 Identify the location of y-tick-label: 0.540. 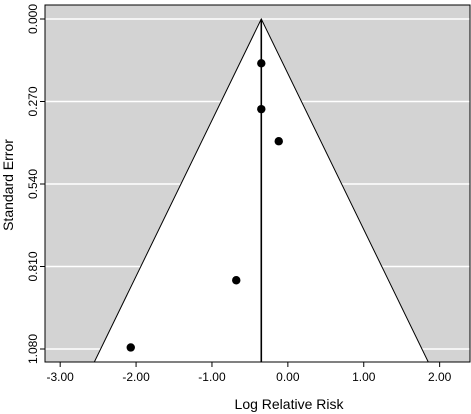
(33, 184).